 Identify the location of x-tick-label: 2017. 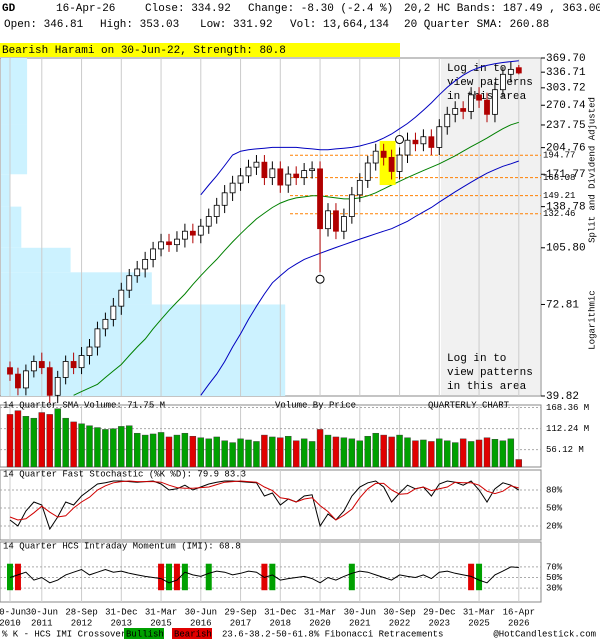
(241, 623).